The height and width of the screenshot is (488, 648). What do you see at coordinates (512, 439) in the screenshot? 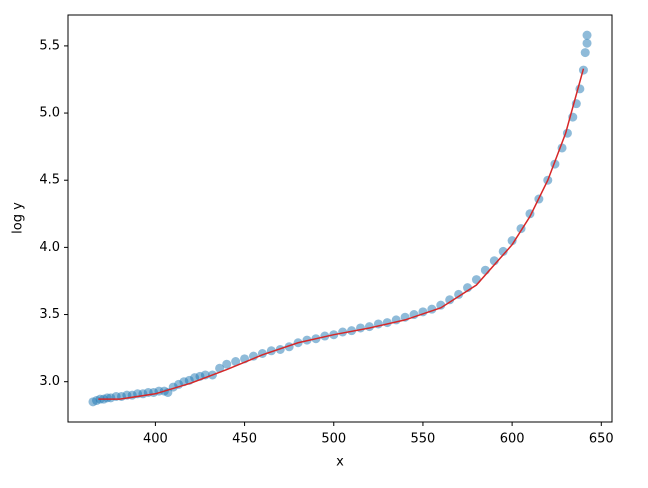
I see `x-tick-label: 600` at bounding box center [512, 439].